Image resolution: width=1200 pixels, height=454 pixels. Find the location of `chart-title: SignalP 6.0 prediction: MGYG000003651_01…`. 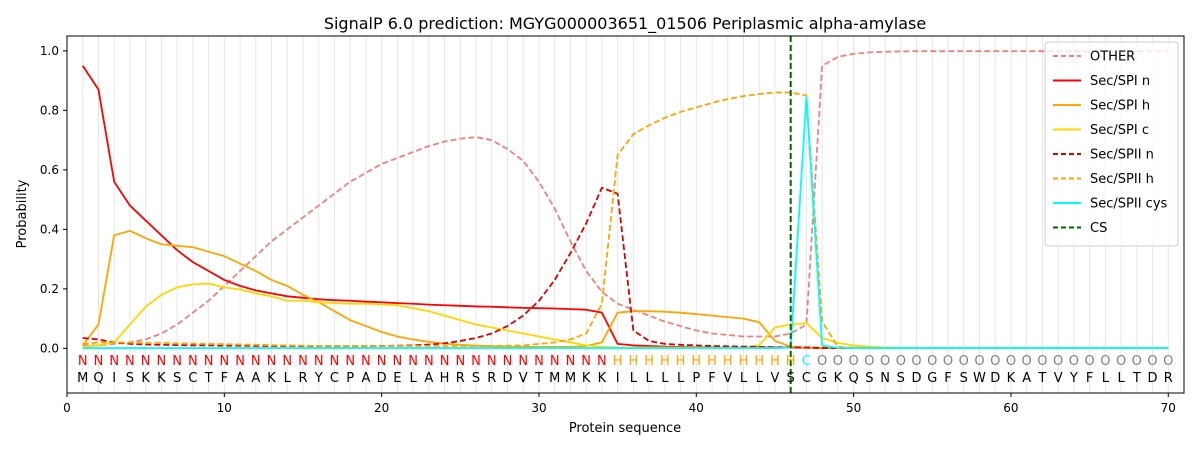

chart-title: SignalP 6.0 prediction: MGYG000003651_01… is located at coordinates (625, 24).